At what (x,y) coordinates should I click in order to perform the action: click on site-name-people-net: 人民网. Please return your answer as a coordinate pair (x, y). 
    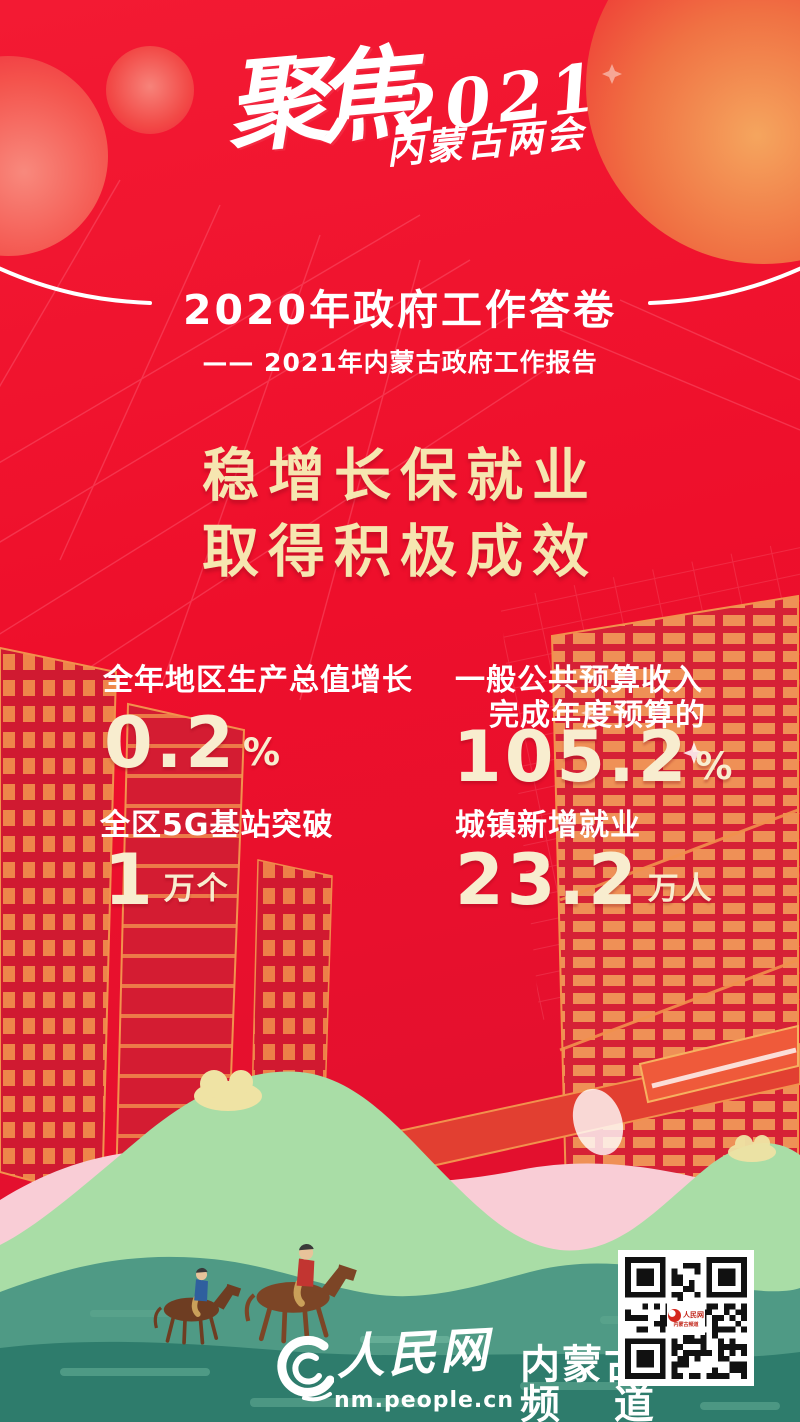
    Looking at the image, I should click on (414, 1354).